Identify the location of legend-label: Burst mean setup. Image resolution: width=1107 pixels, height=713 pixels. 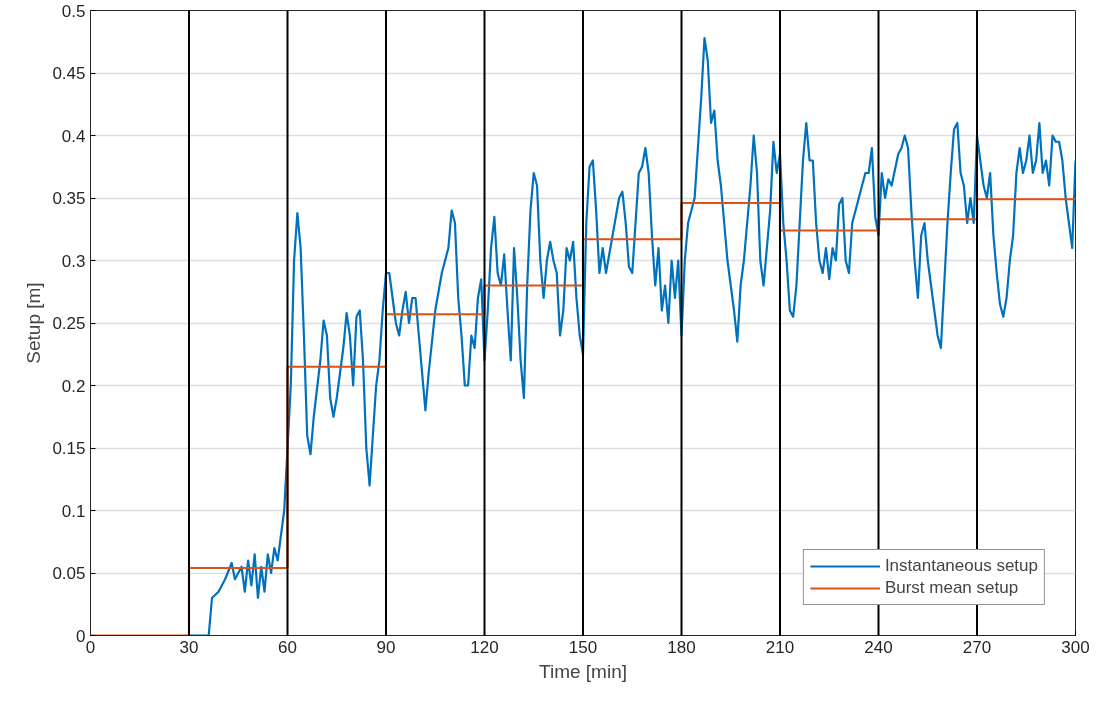
(951, 588).